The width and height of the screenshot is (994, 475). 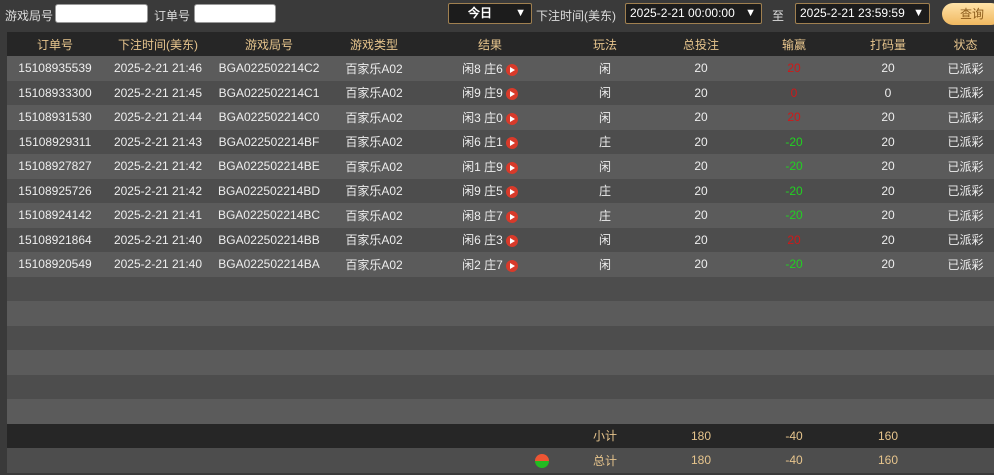 What do you see at coordinates (794, 435) in the screenshot?
I see `subtotal-win: -40` at bounding box center [794, 435].